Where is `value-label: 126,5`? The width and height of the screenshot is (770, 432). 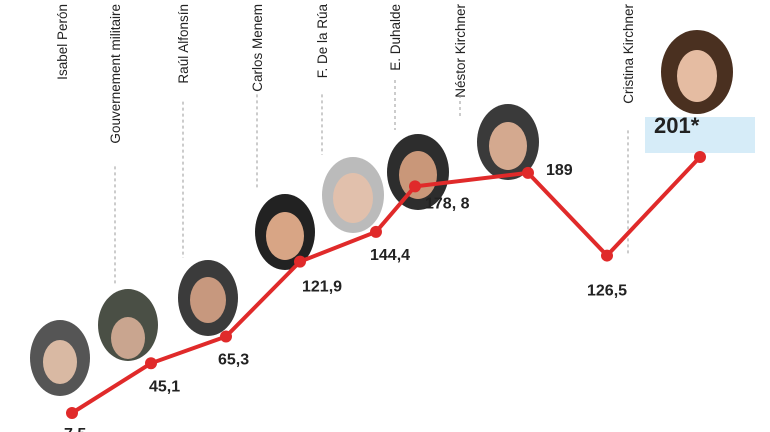 value-label: 126,5 is located at coordinates (607, 291).